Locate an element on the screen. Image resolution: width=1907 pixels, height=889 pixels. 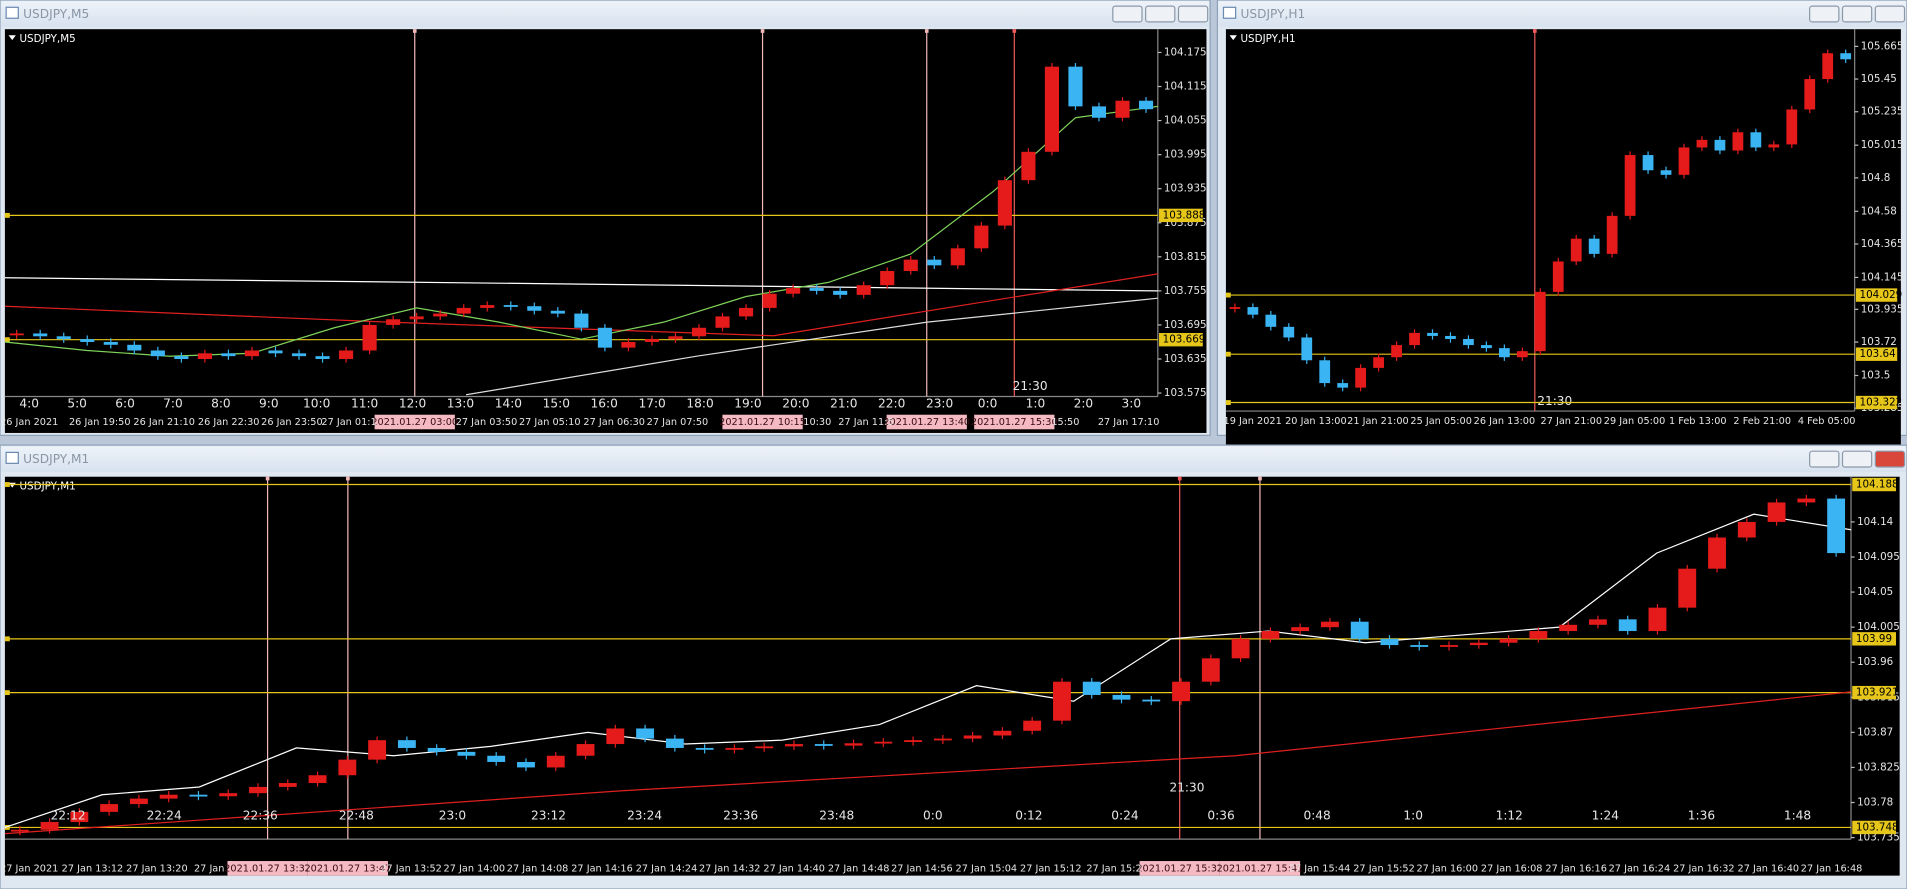
y-tick-label: 104.005 is located at coordinates (1878, 627).